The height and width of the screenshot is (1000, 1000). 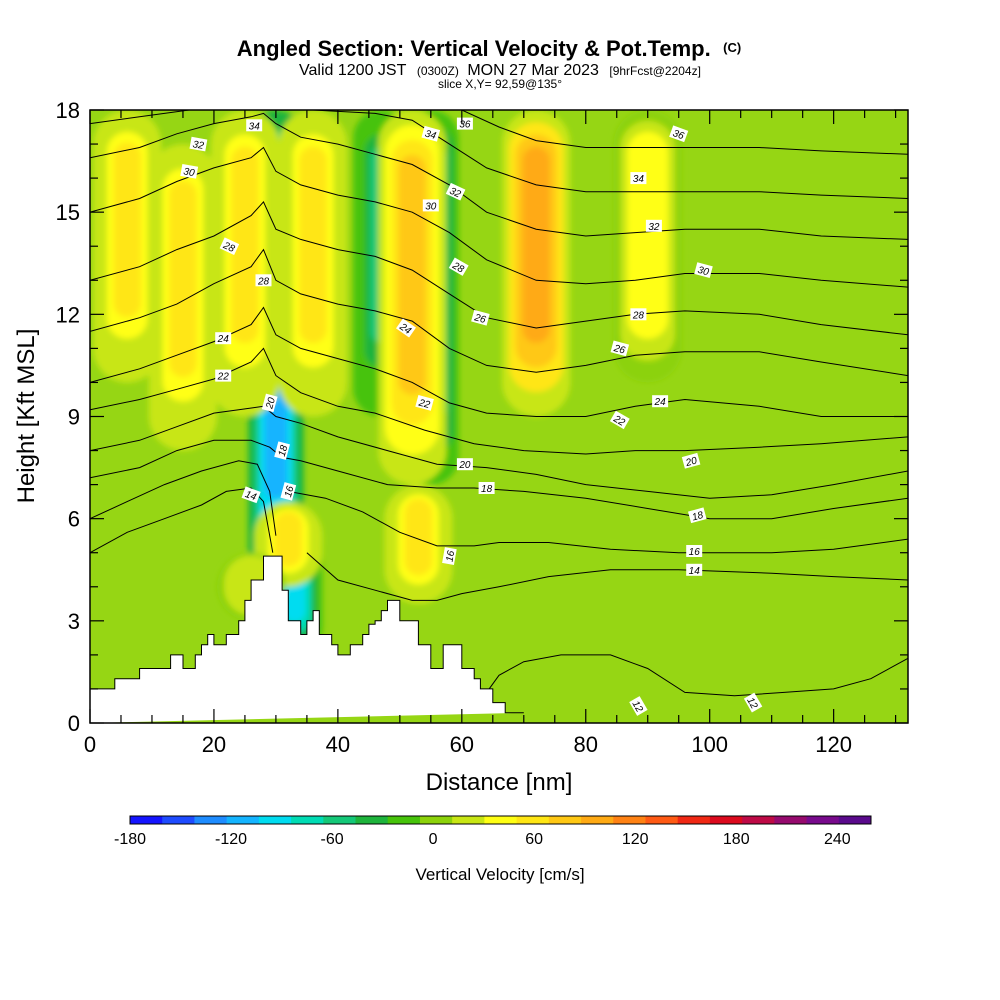 I want to click on colorbar, so click(x=500, y=820).